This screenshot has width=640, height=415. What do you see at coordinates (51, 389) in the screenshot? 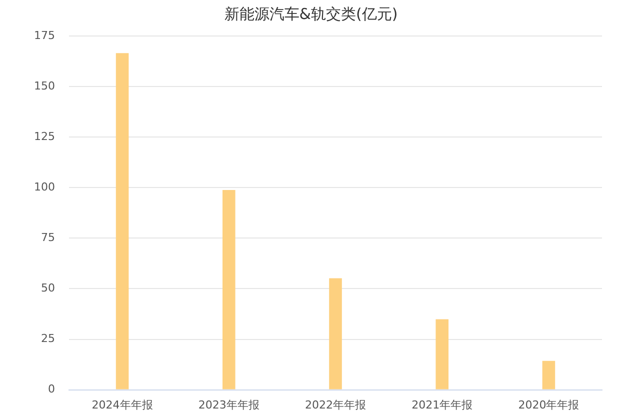
I see `y-tick-label: 0` at bounding box center [51, 389].